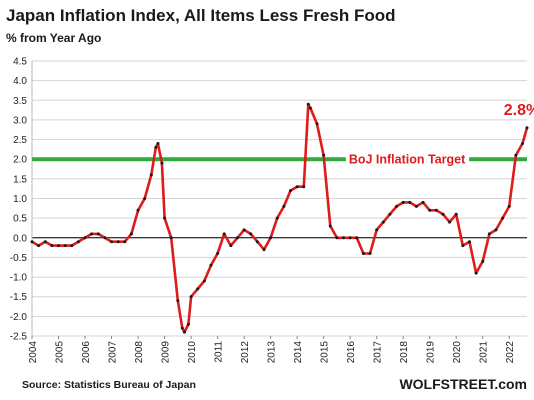 The height and width of the screenshot is (400, 534). I want to click on y-tick-label: 2.0, so click(20, 160).